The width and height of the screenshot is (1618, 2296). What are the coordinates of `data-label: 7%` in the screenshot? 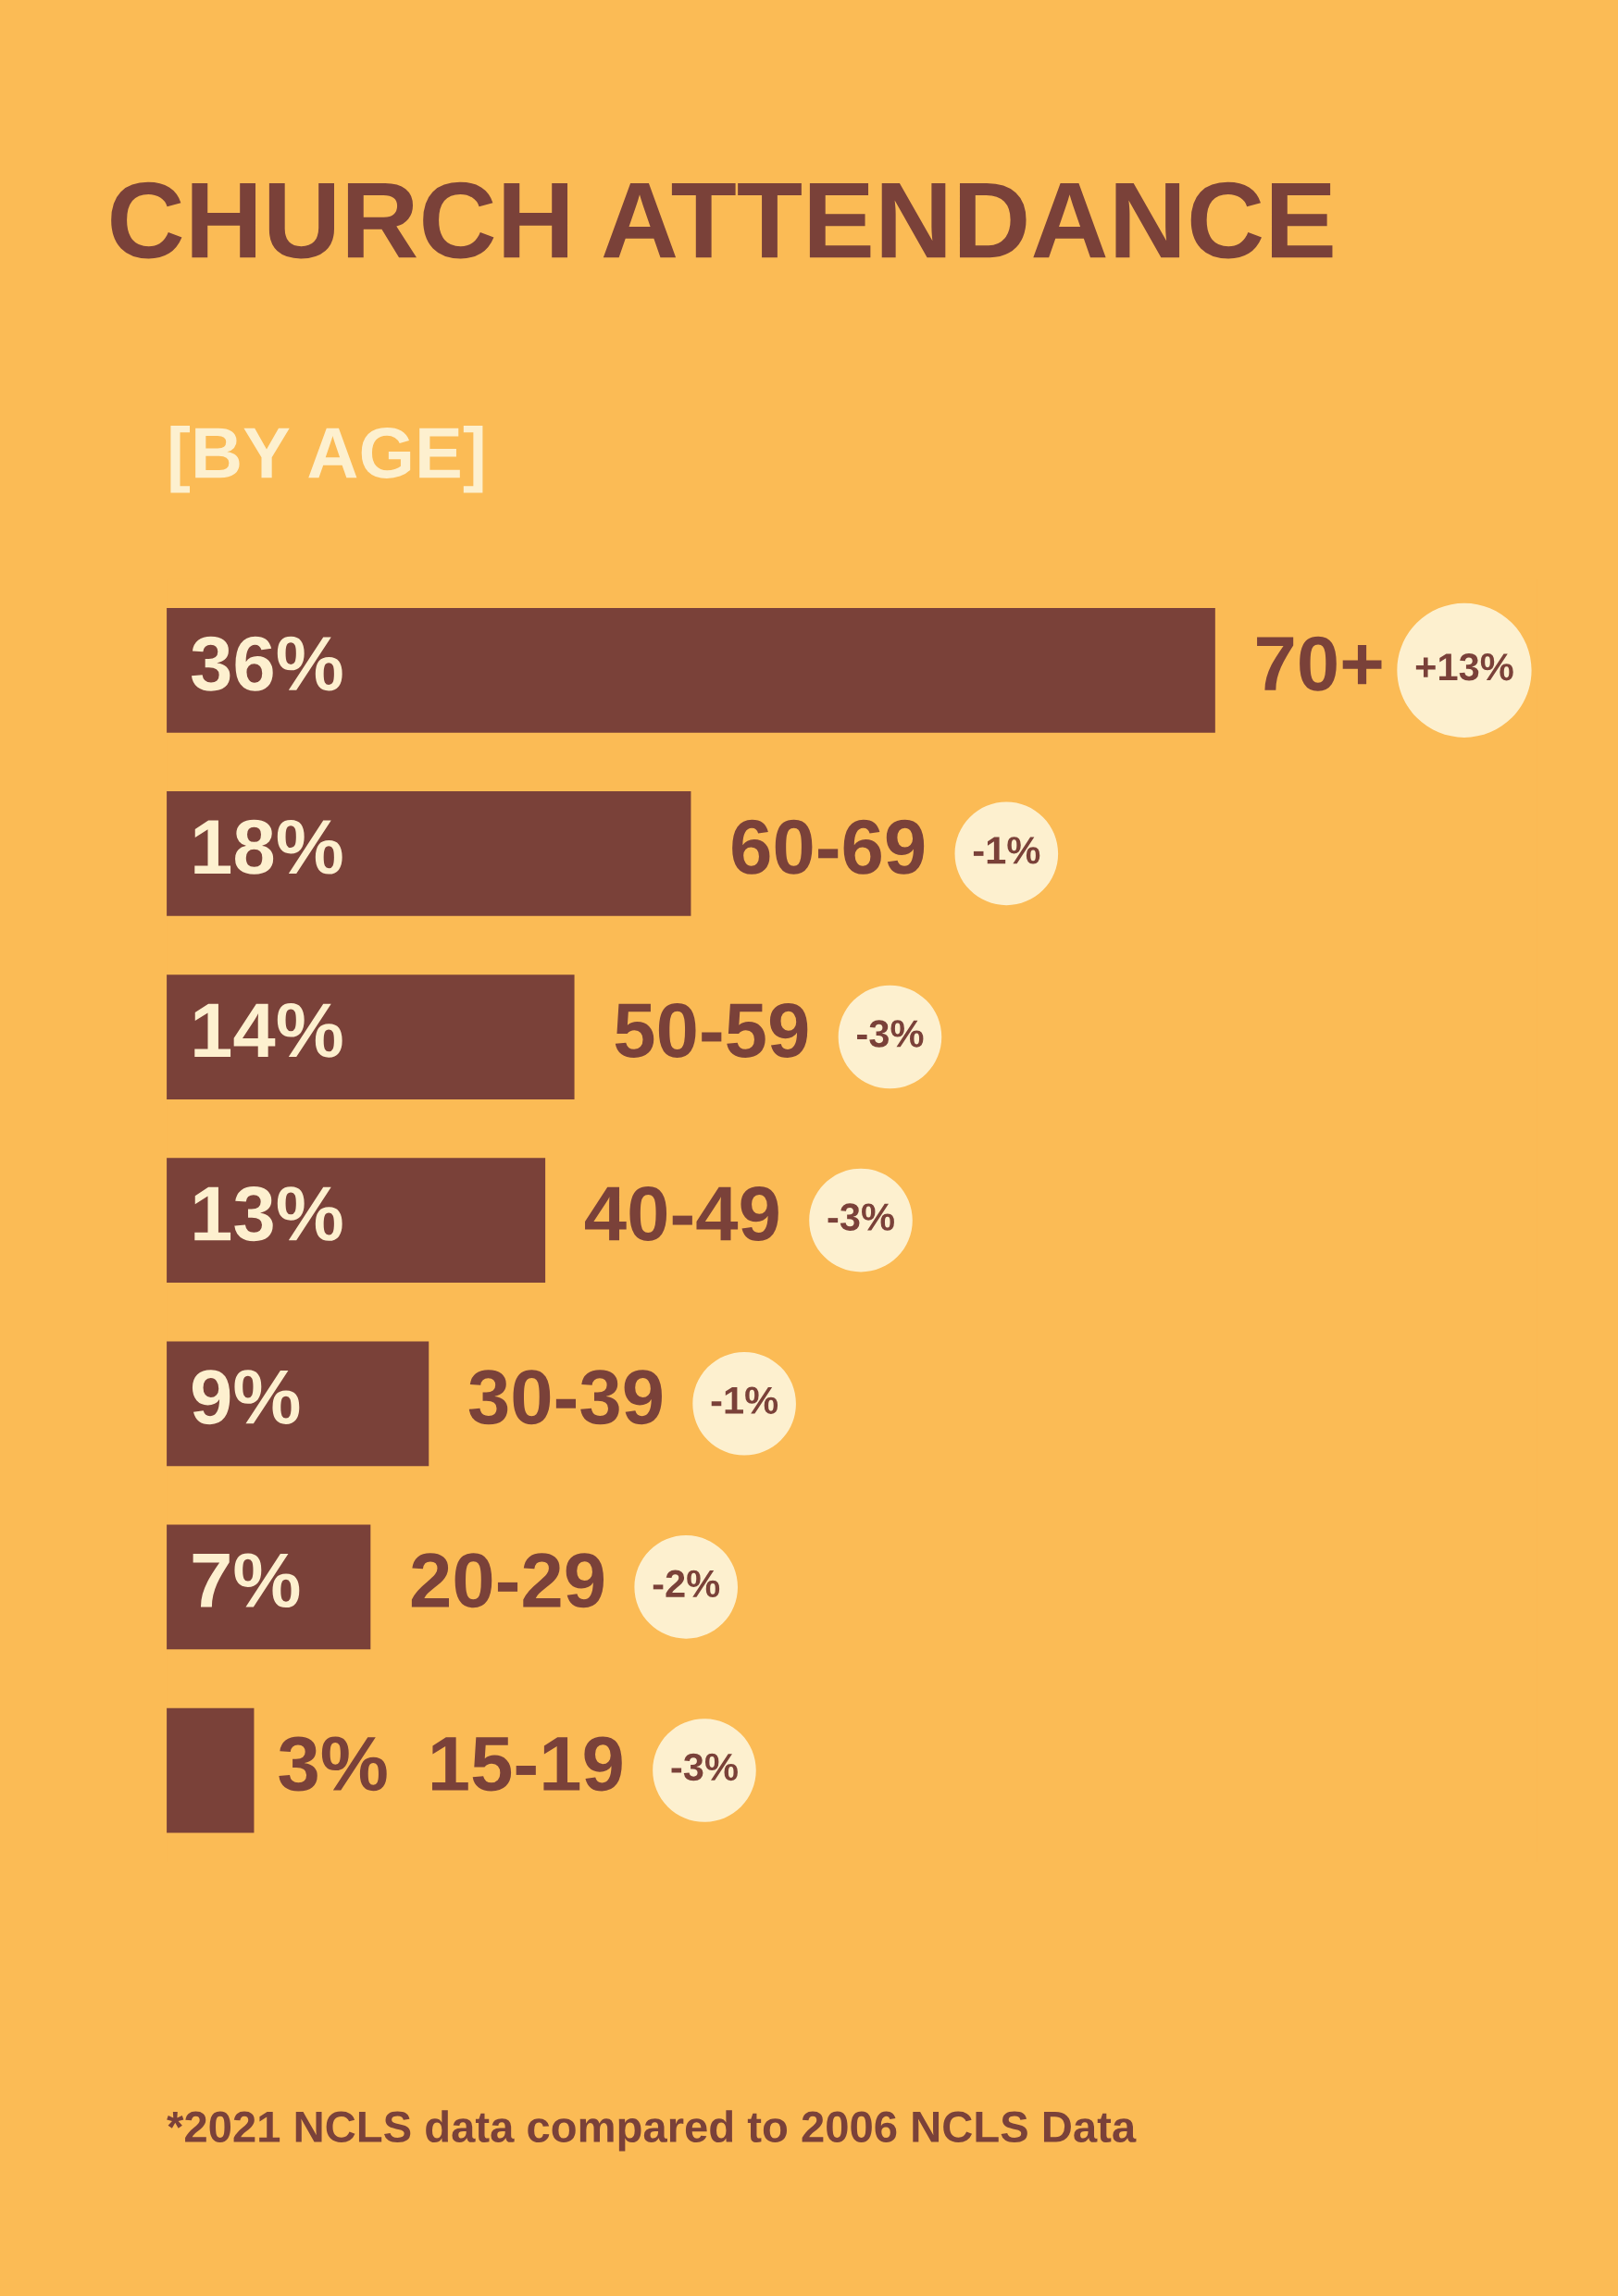 It's located at (246, 1581).